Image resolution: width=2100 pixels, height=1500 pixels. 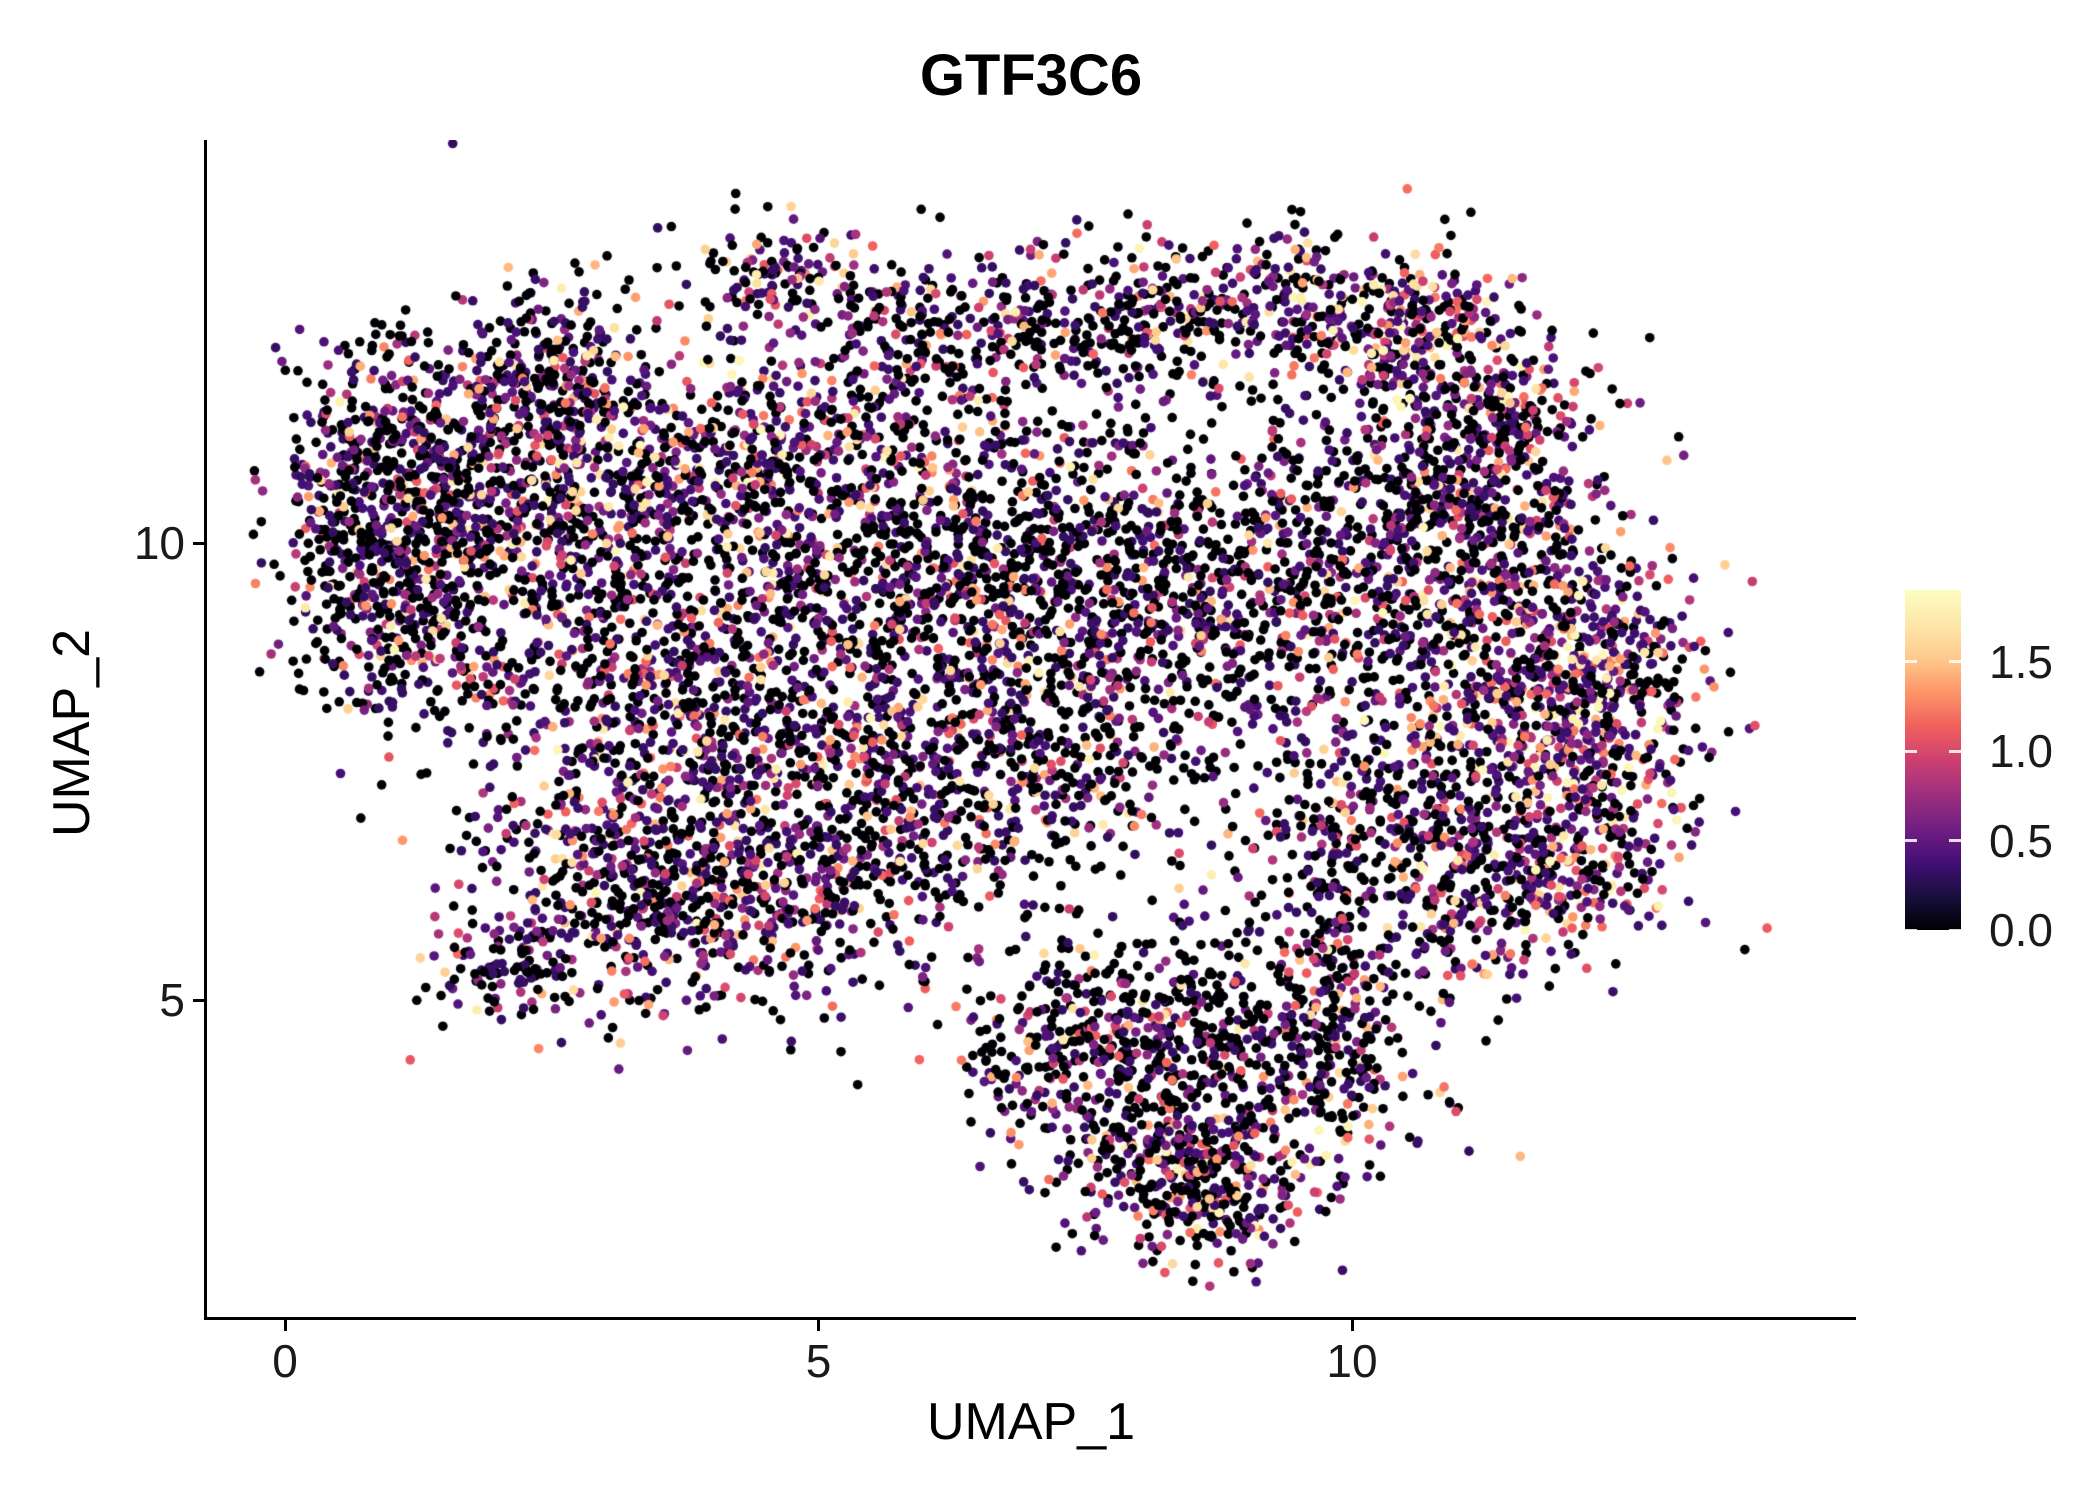 I want to click on y-axis-title: UMAP_2, so click(x=72, y=733).